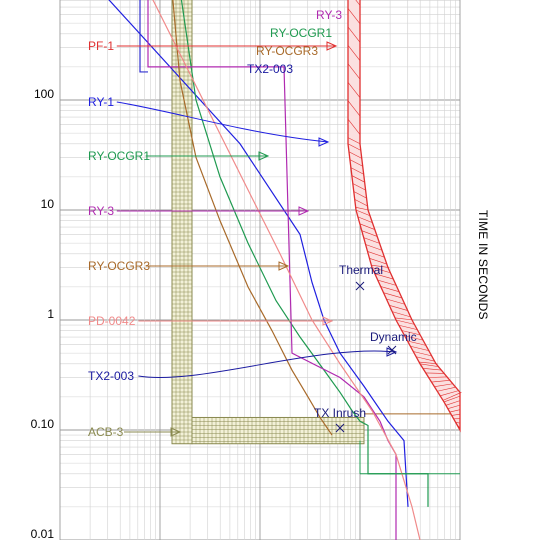 This screenshot has height=540, width=540. Describe the element at coordinates (360, 286) in the screenshot. I see `marker-thermal` at that location.